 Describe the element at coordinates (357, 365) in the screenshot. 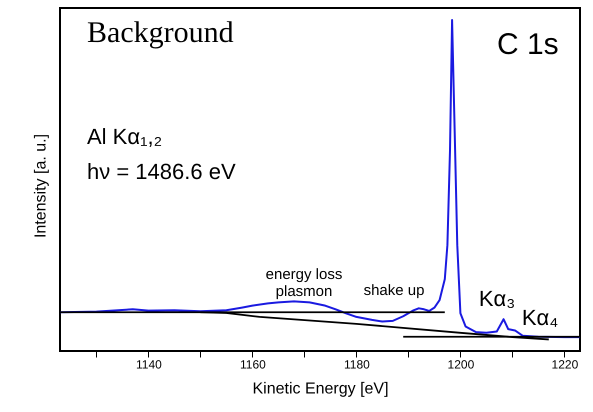

I see `x-tick-label: 1180` at that location.